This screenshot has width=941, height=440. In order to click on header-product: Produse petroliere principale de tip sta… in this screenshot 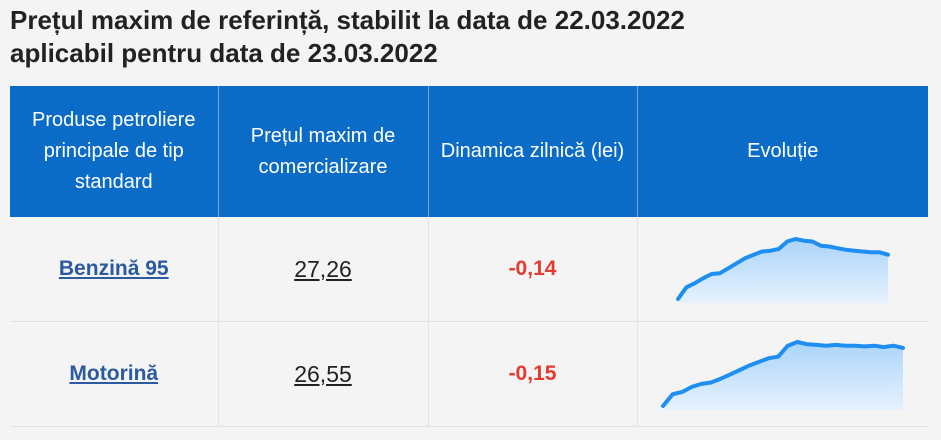, I will do `click(114, 151)`.